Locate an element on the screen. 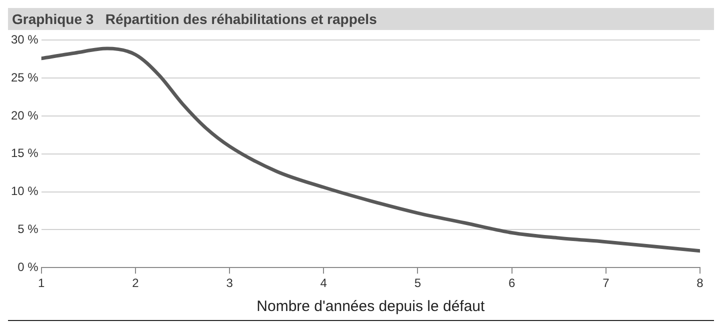 This screenshot has width=722, height=331. x-tick-label: 3 is located at coordinates (230, 283).